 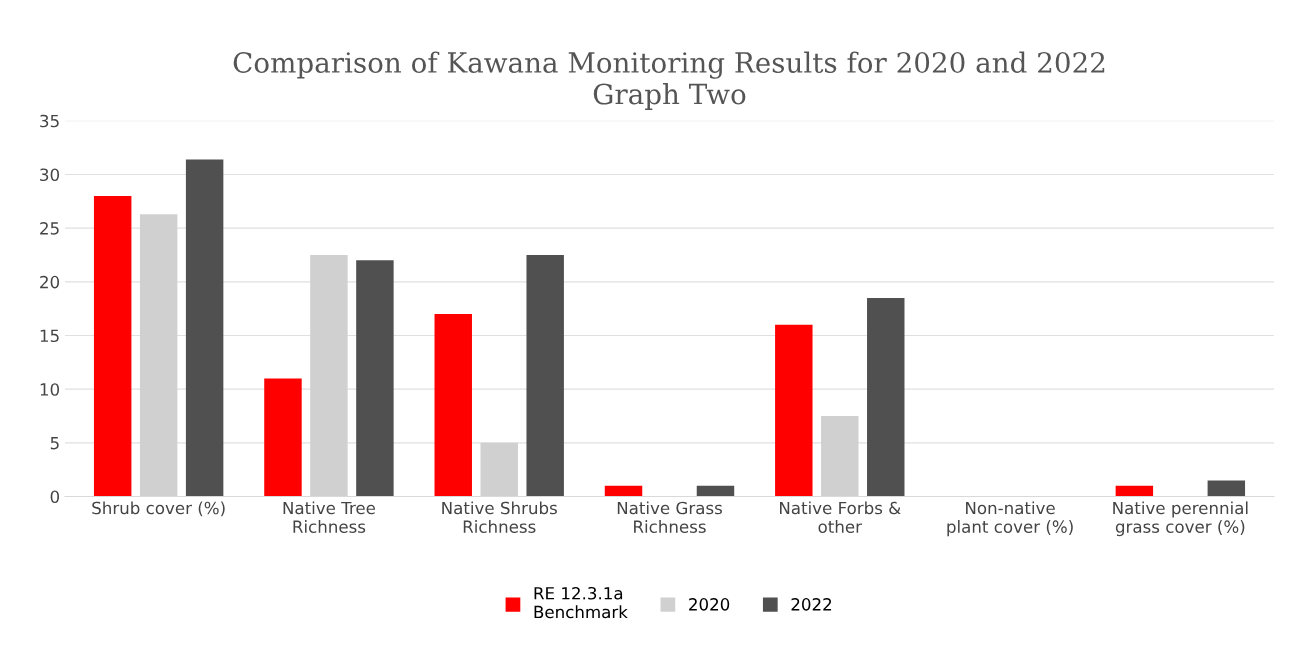 What do you see at coordinates (581, 602) in the screenshot?
I see `legend-label: RE 12.3.1a Benchmark` at bounding box center [581, 602].